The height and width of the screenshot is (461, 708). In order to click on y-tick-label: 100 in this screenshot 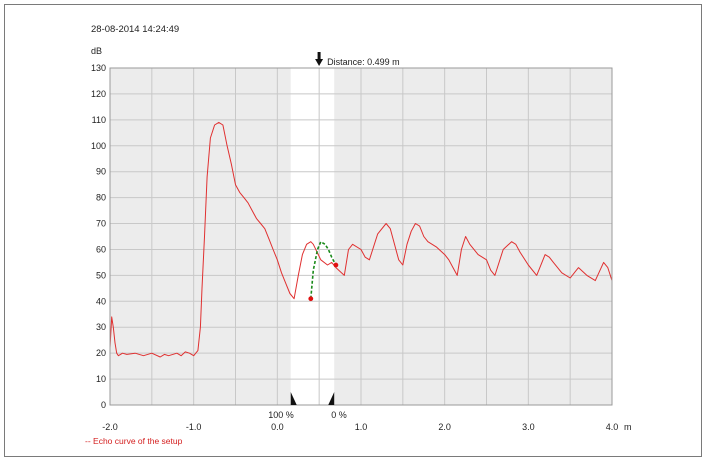, I will do `click(98, 146)`.